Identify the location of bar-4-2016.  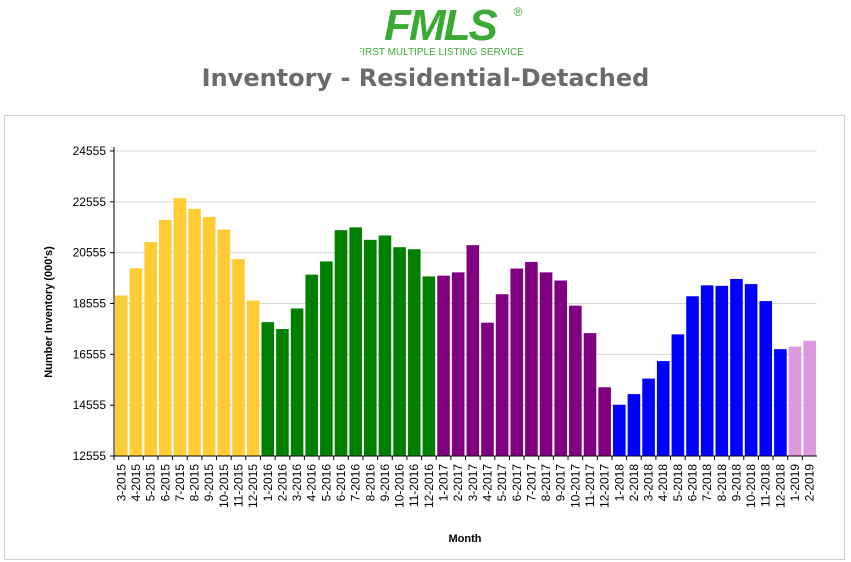
(312, 365).